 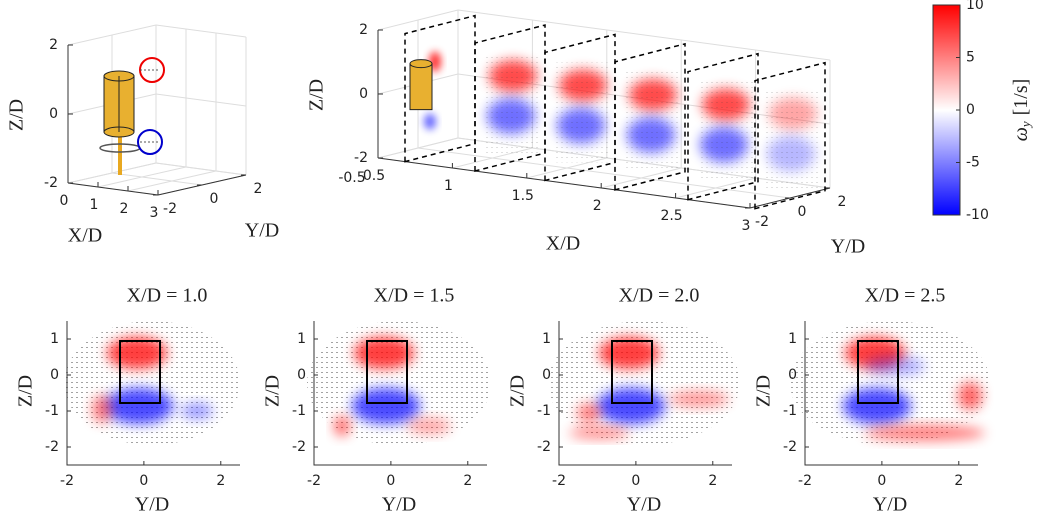 What do you see at coordinates (53, 114) in the screenshot?
I see `z-tick-label: 0` at bounding box center [53, 114].